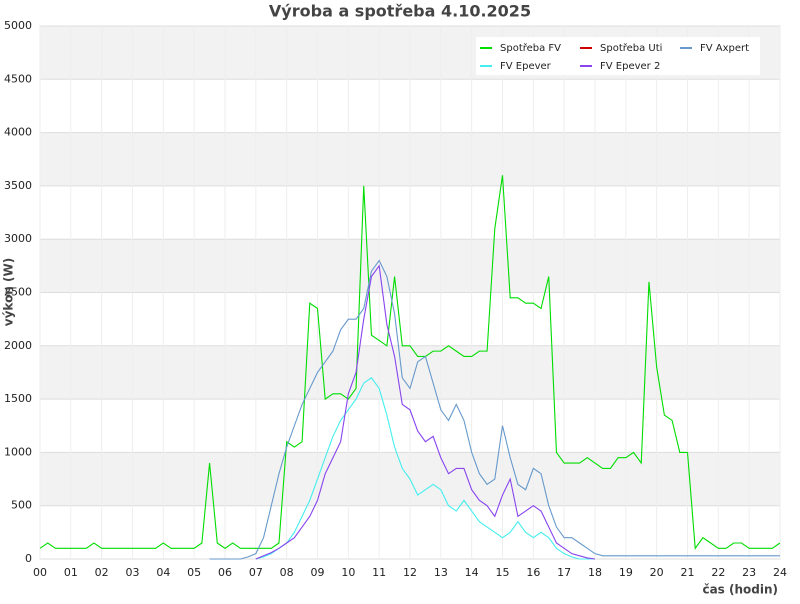 This screenshot has width=800, height=604. Describe the element at coordinates (21, 505) in the screenshot. I see `y-tick-label: 500` at that location.